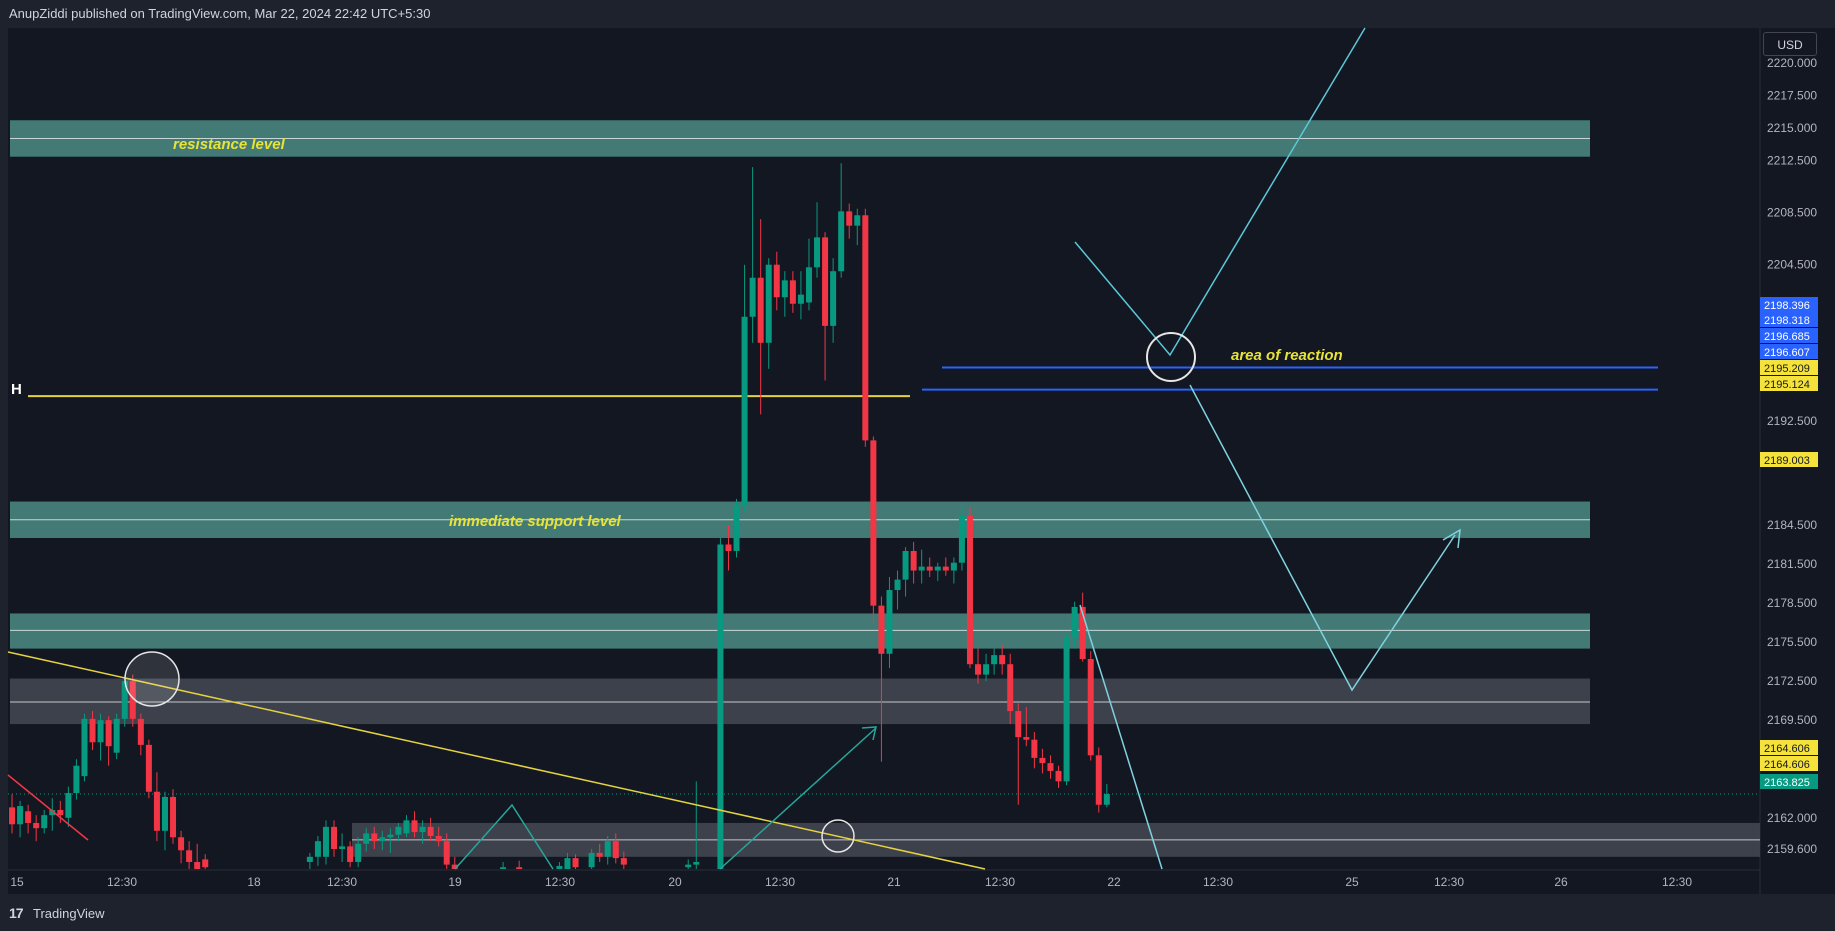  What do you see at coordinates (1792, 849) in the screenshot?
I see `y-tick-label: 2159.600` at bounding box center [1792, 849].